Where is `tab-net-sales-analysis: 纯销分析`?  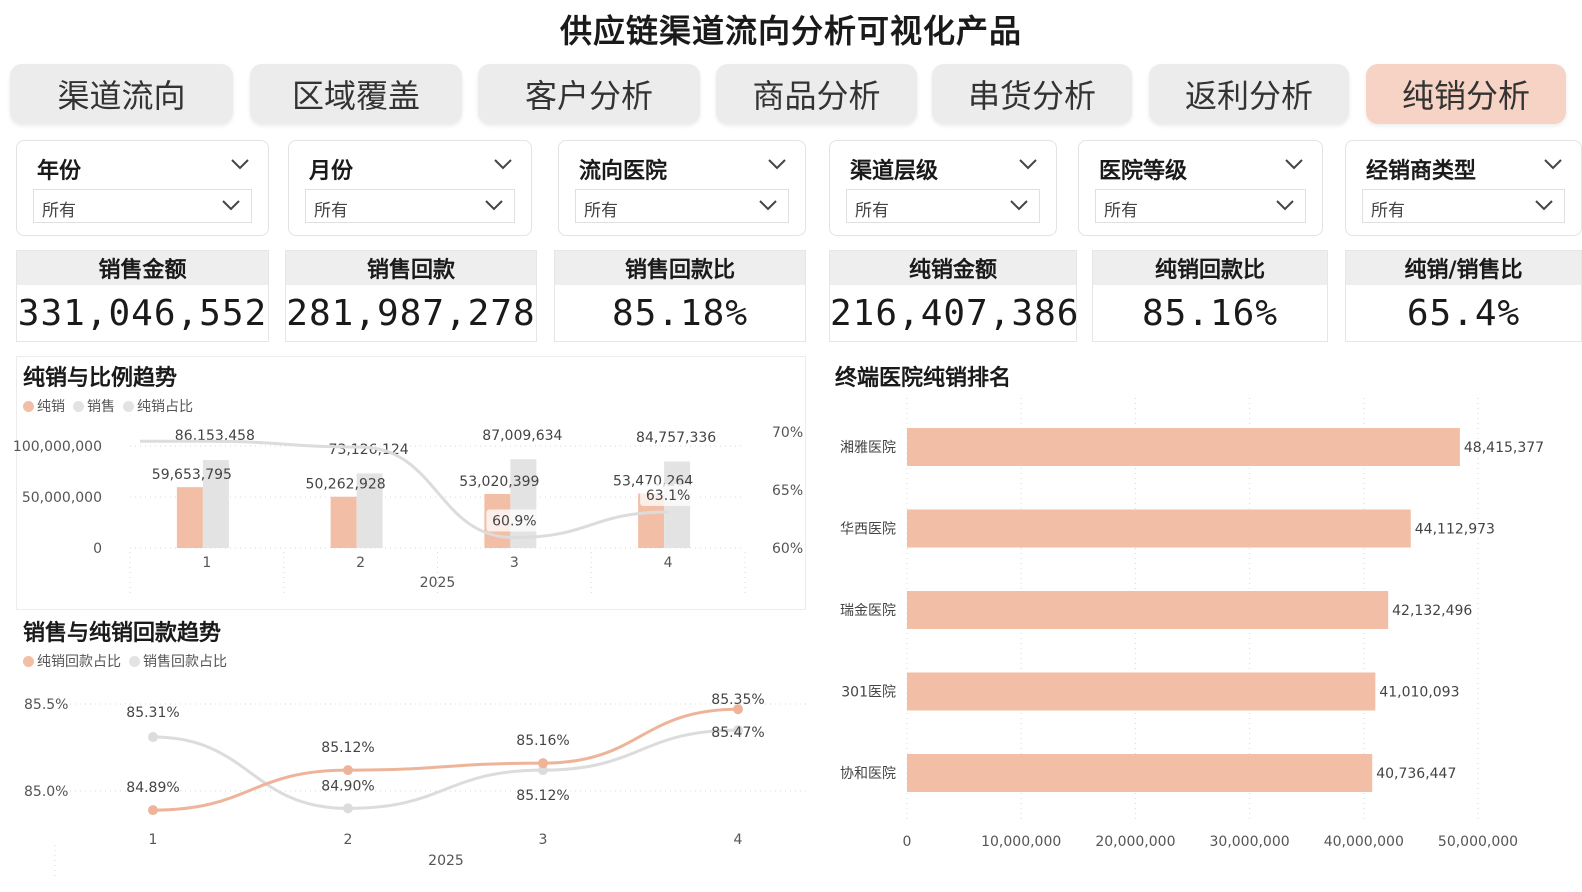 tab-net-sales-analysis: 纯销分析 is located at coordinates (1466, 94).